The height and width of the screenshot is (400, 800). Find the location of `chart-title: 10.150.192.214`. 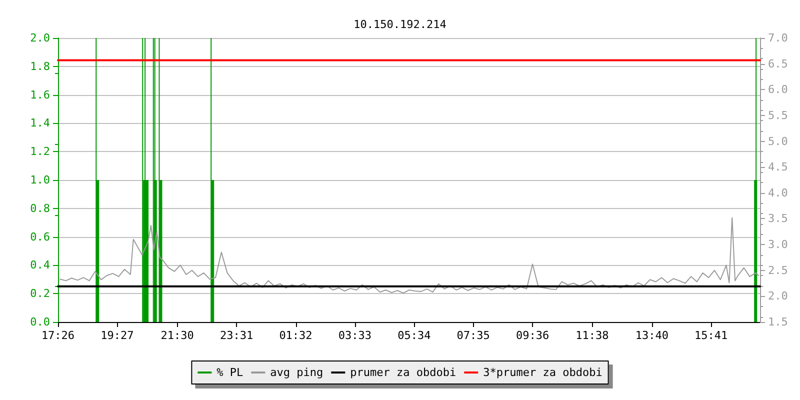

chart-title: 10.150.192.214 is located at coordinates (400, 24).